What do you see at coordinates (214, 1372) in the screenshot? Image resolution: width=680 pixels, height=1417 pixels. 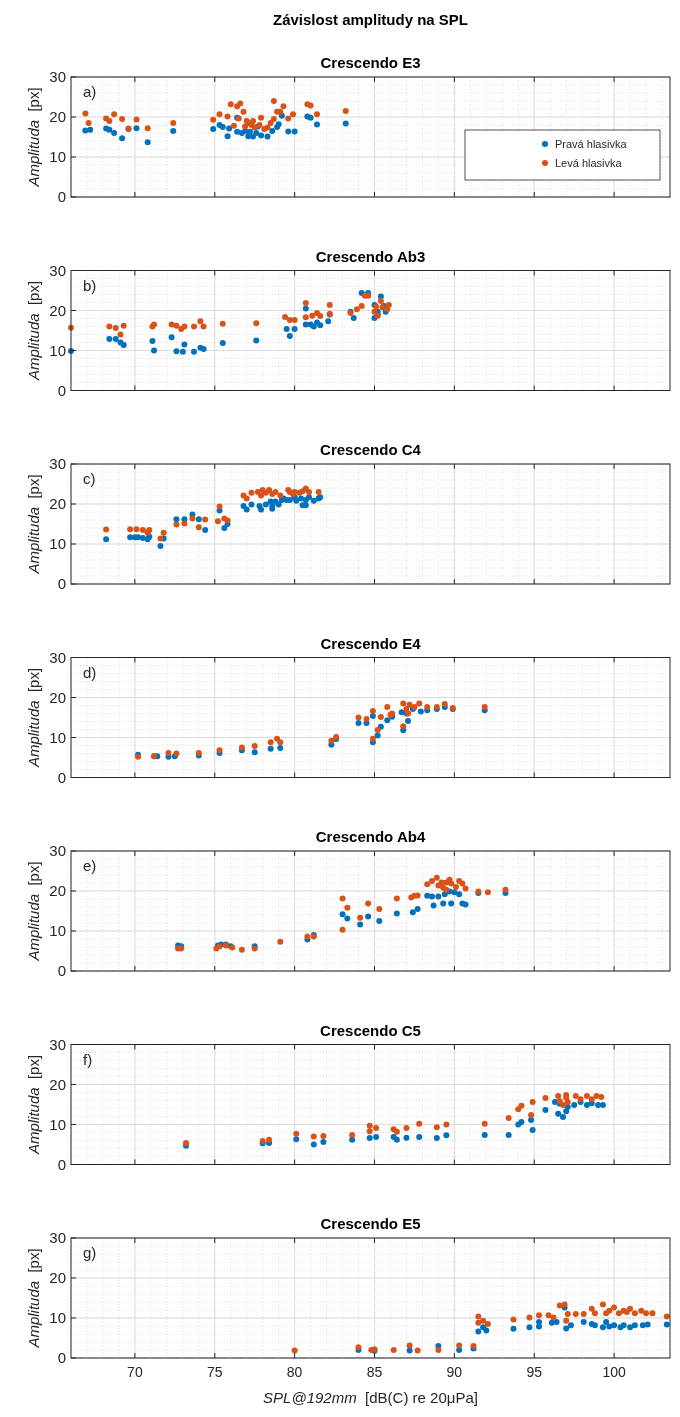 I see `x-tick-label: 75` at bounding box center [214, 1372].